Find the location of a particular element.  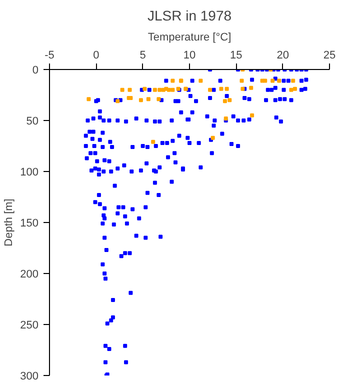

y-tick-label: 250 is located at coordinates (29, 326).